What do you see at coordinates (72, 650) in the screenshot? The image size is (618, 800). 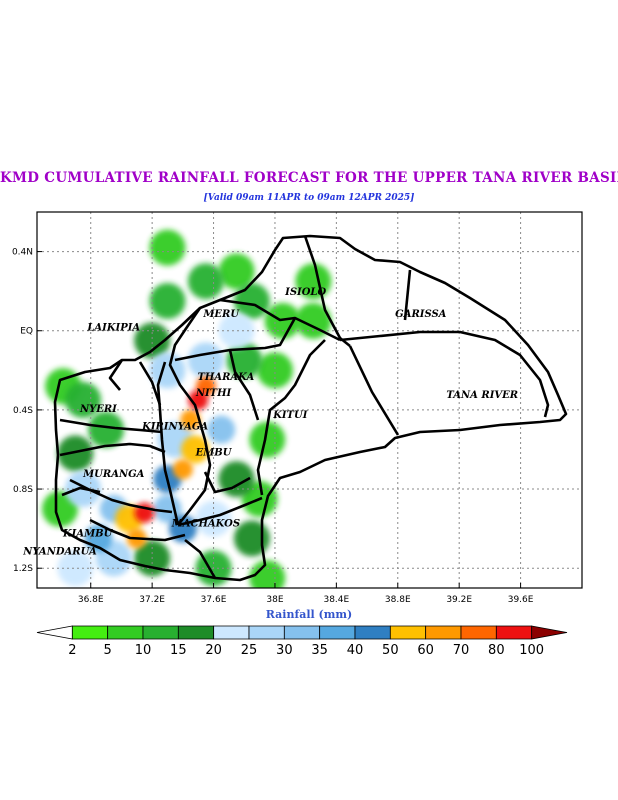 I see `colorbar-label: 2` at bounding box center [72, 650].